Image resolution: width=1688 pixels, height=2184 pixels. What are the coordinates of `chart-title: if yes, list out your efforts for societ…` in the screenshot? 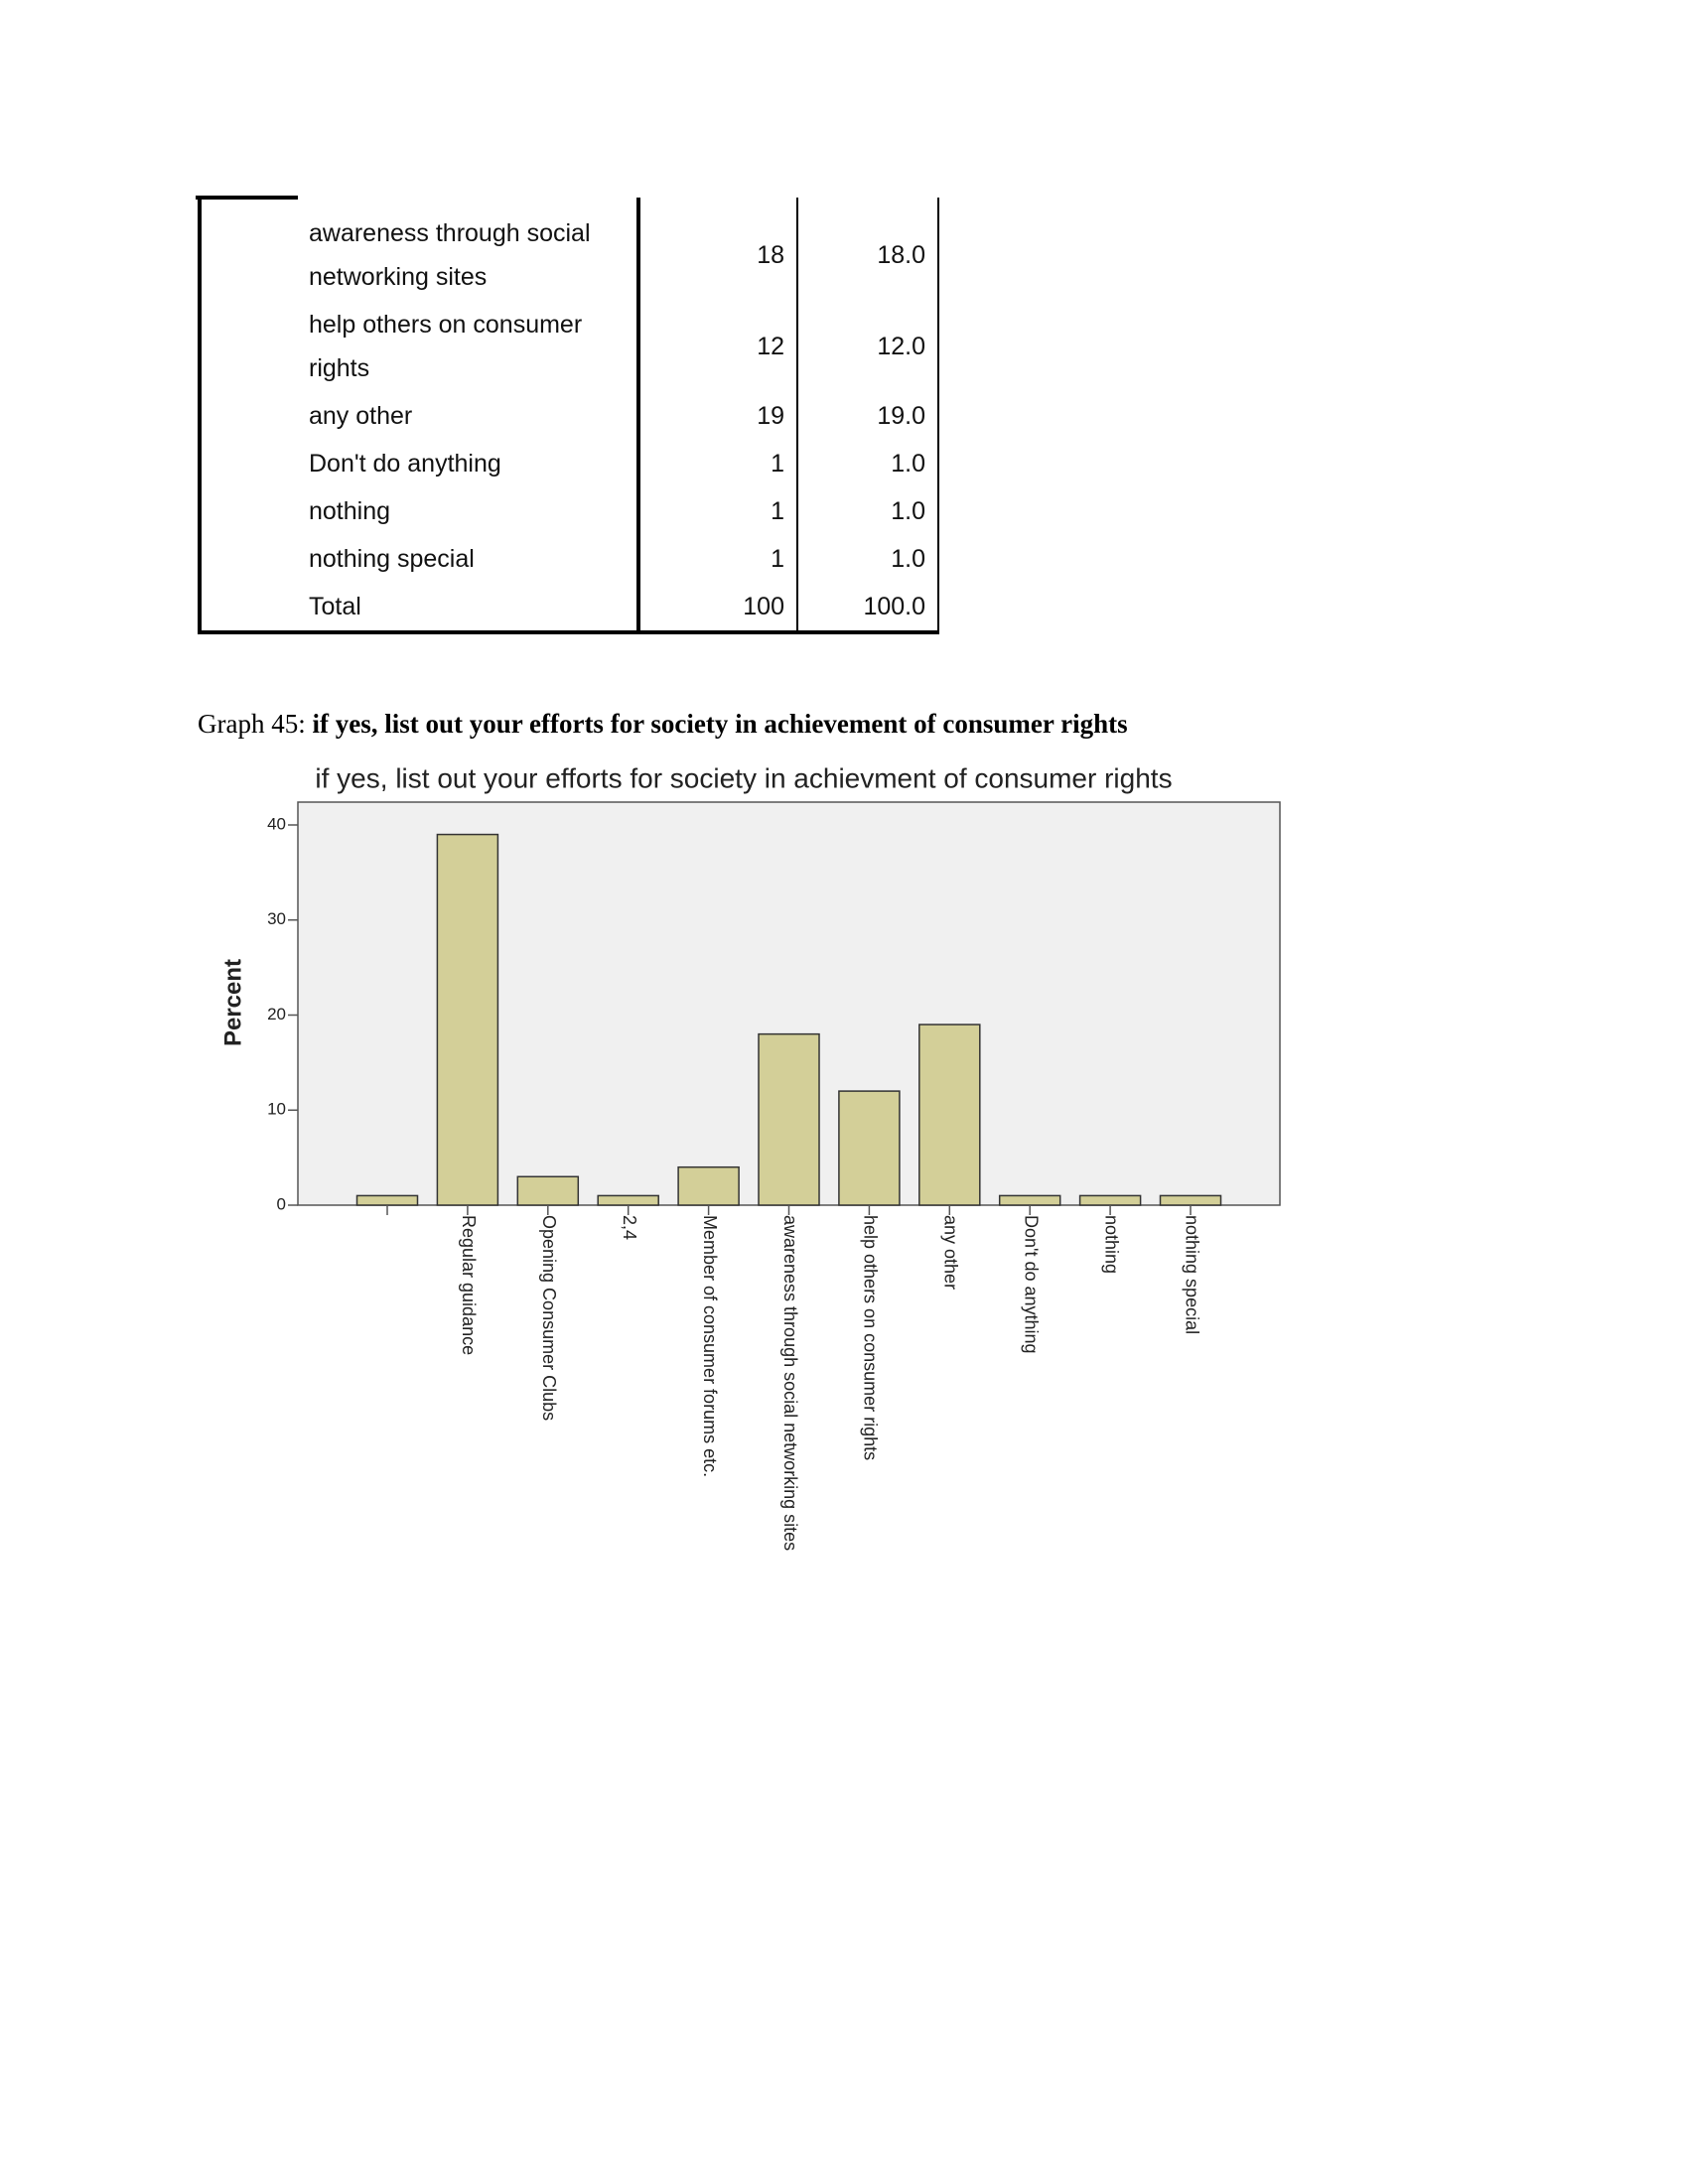 It's located at (743, 777).